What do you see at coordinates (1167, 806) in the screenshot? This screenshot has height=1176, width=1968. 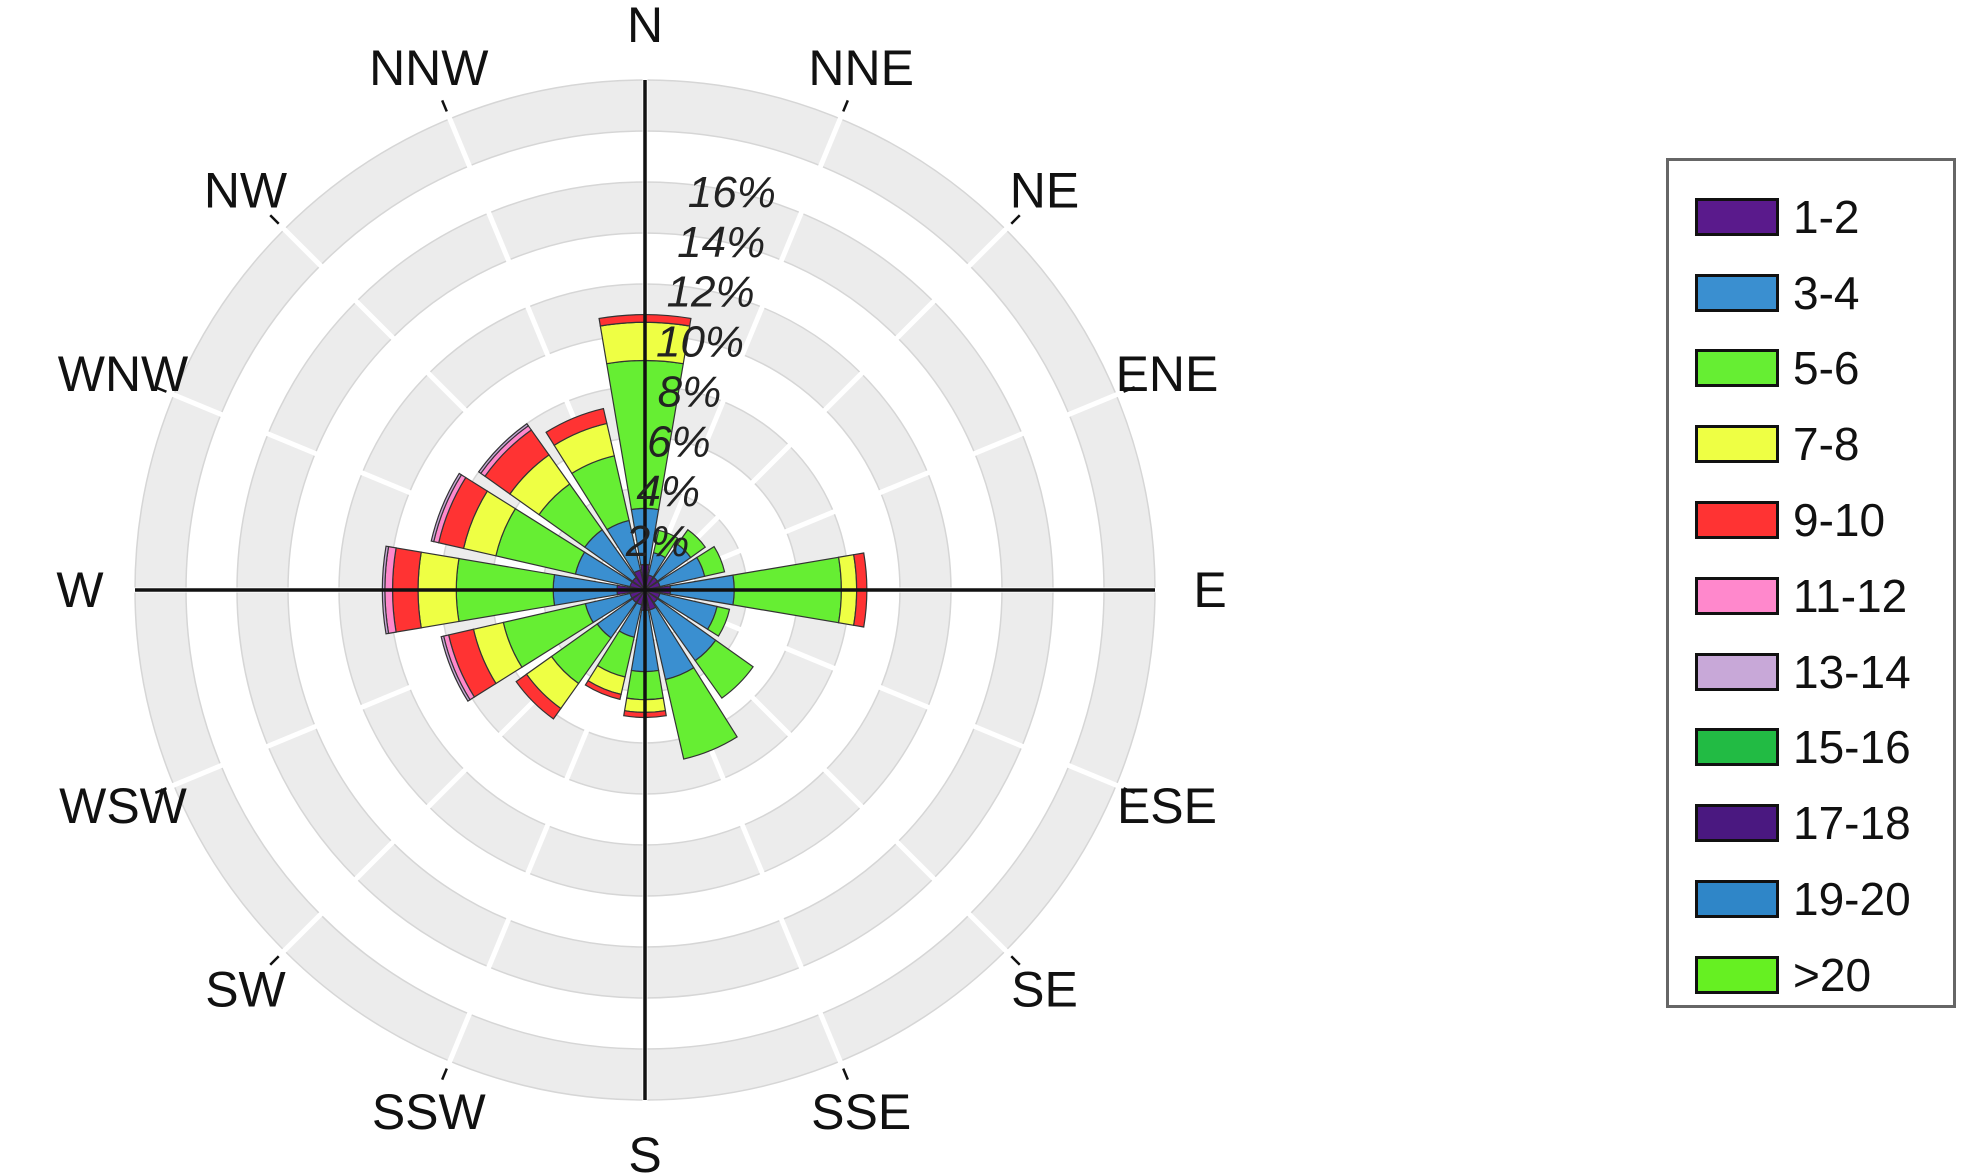 I see `direction-label-ese: ESE` at bounding box center [1167, 806].